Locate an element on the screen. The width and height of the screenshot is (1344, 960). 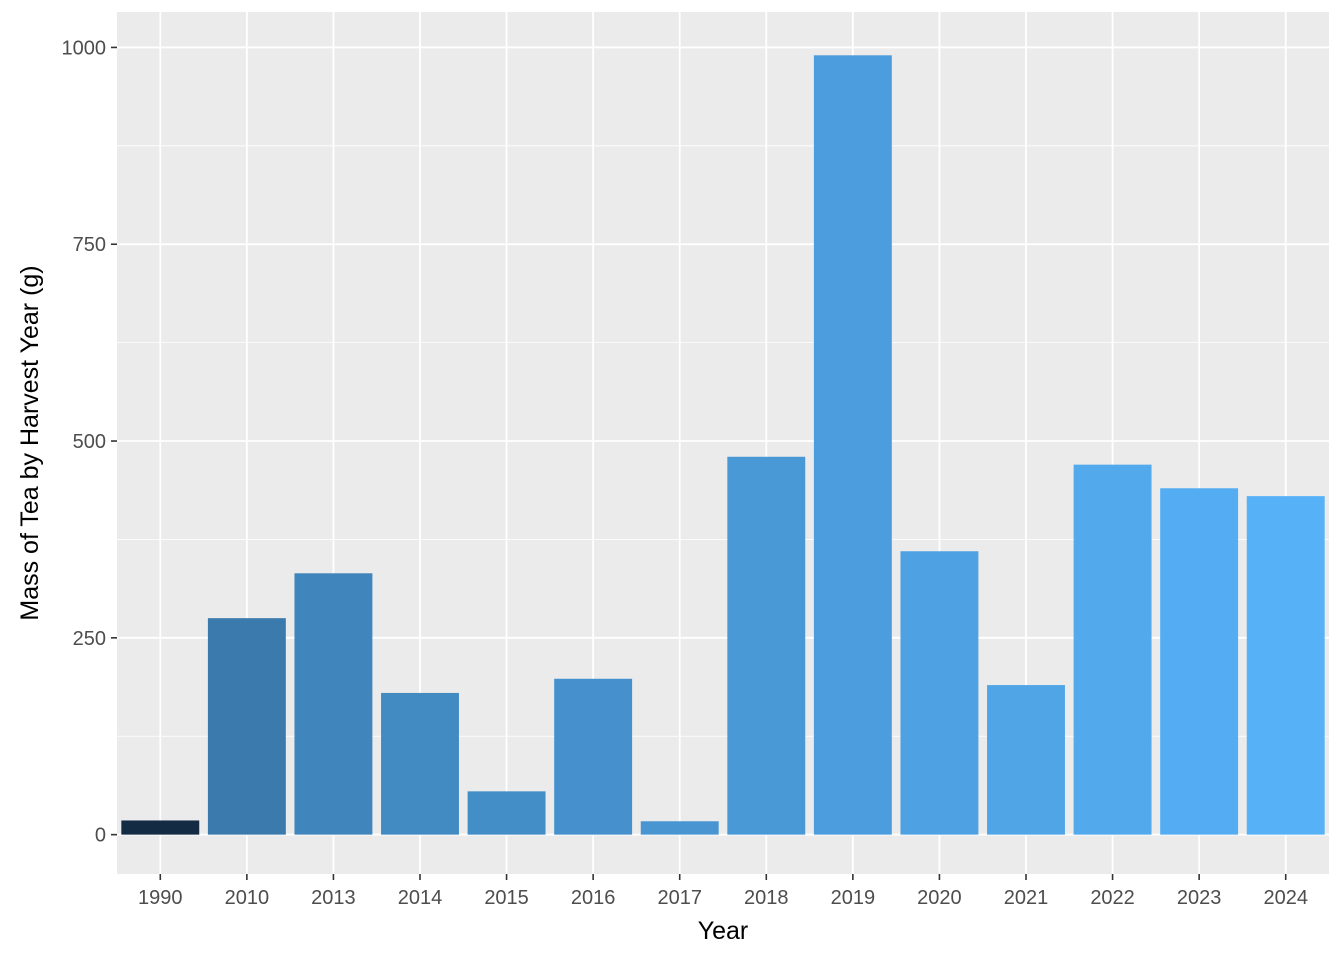
x-tick-label-2015: 2015 is located at coordinates (506, 898).